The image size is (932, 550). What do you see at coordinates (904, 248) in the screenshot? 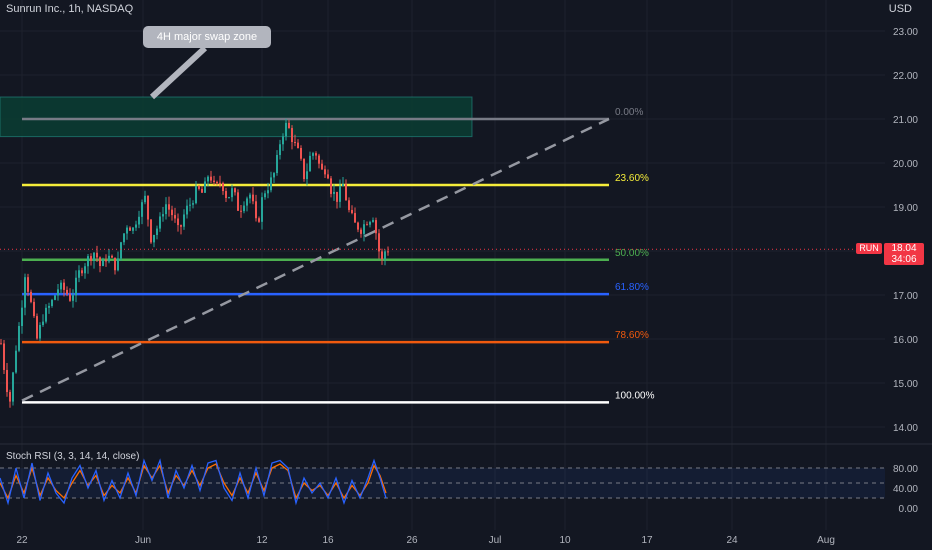
I see `last-price-value: 18.04` at bounding box center [904, 248].